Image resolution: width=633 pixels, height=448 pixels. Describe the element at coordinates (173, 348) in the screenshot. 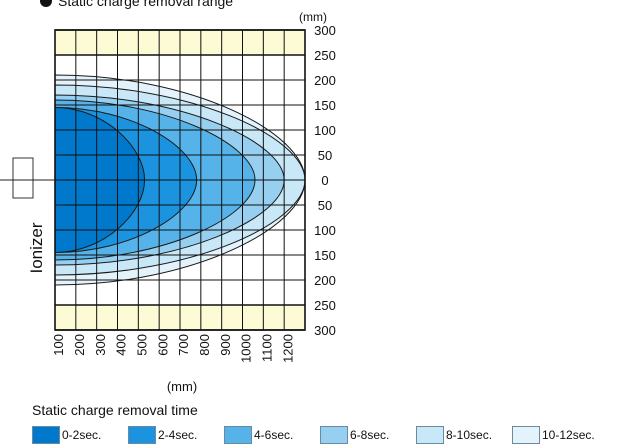

I see `x-axis-ticks: 100 200 300 400 500 600 700 800 900 1000 1100 1200` at that location.